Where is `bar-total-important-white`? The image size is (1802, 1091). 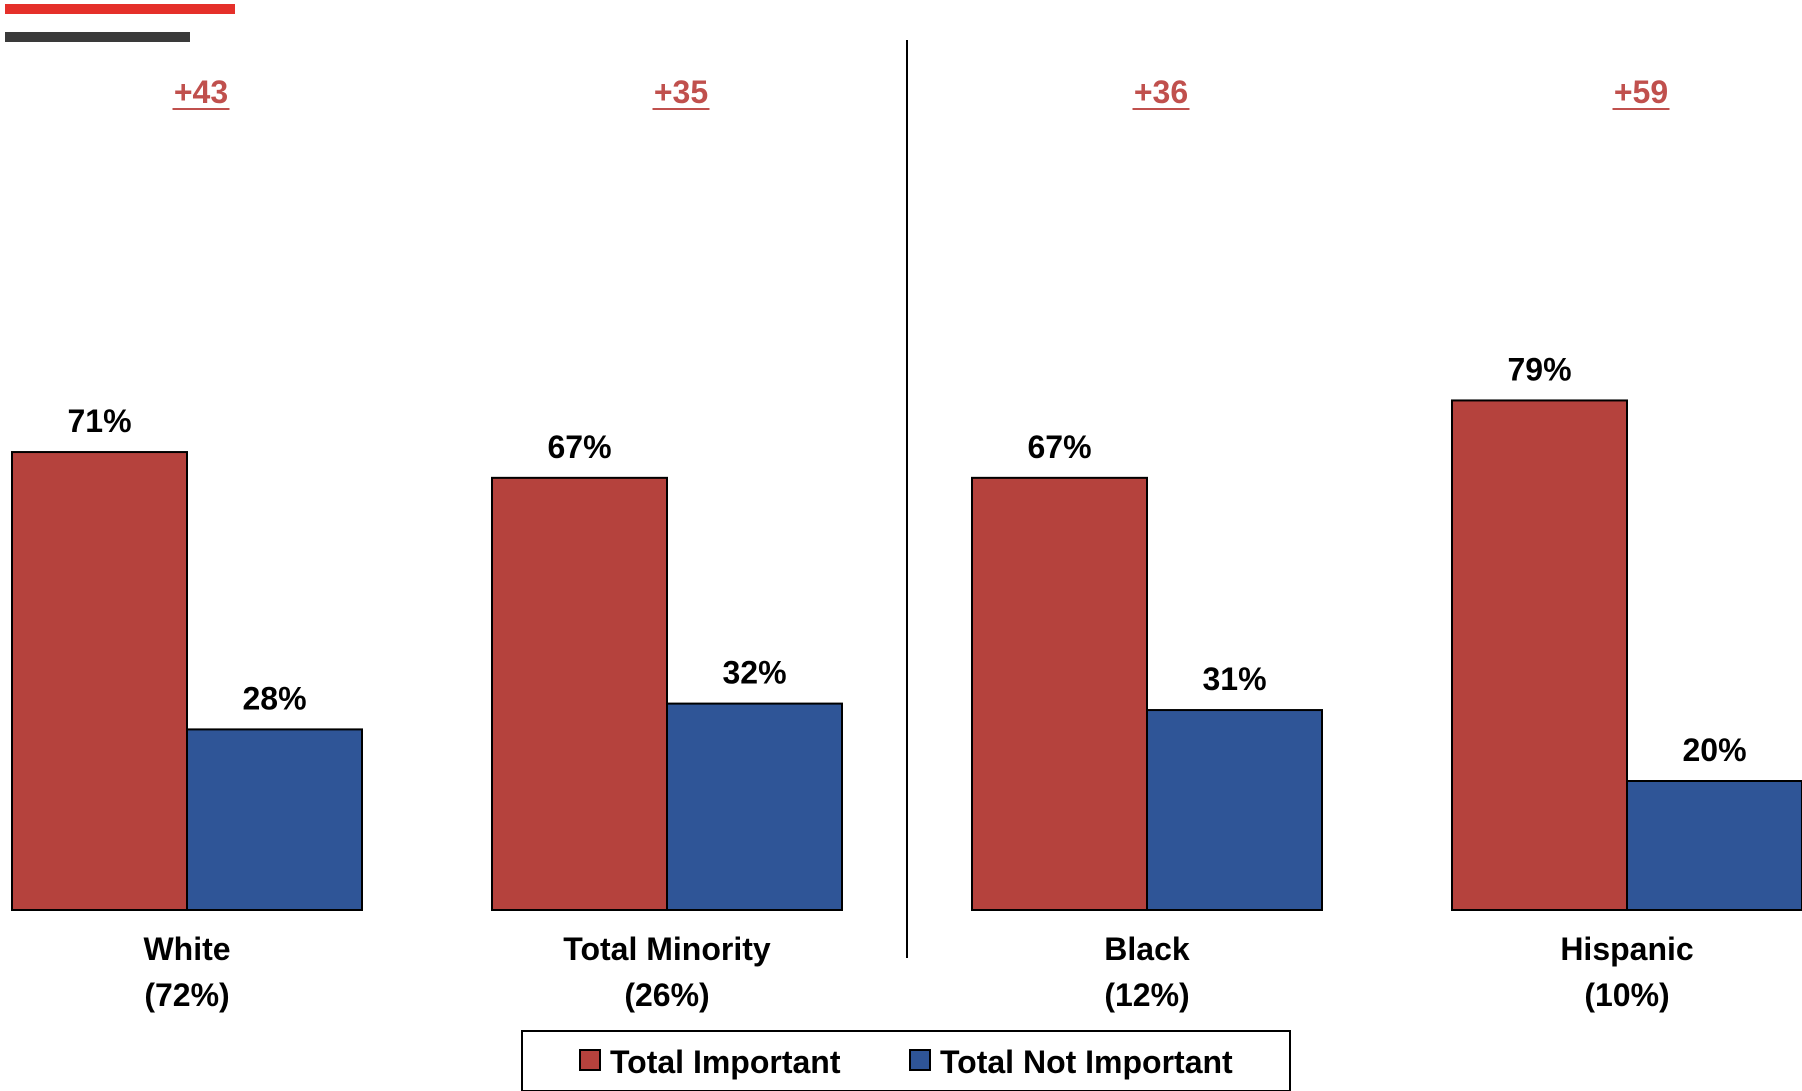
bar-total-important-white is located at coordinates (99, 681).